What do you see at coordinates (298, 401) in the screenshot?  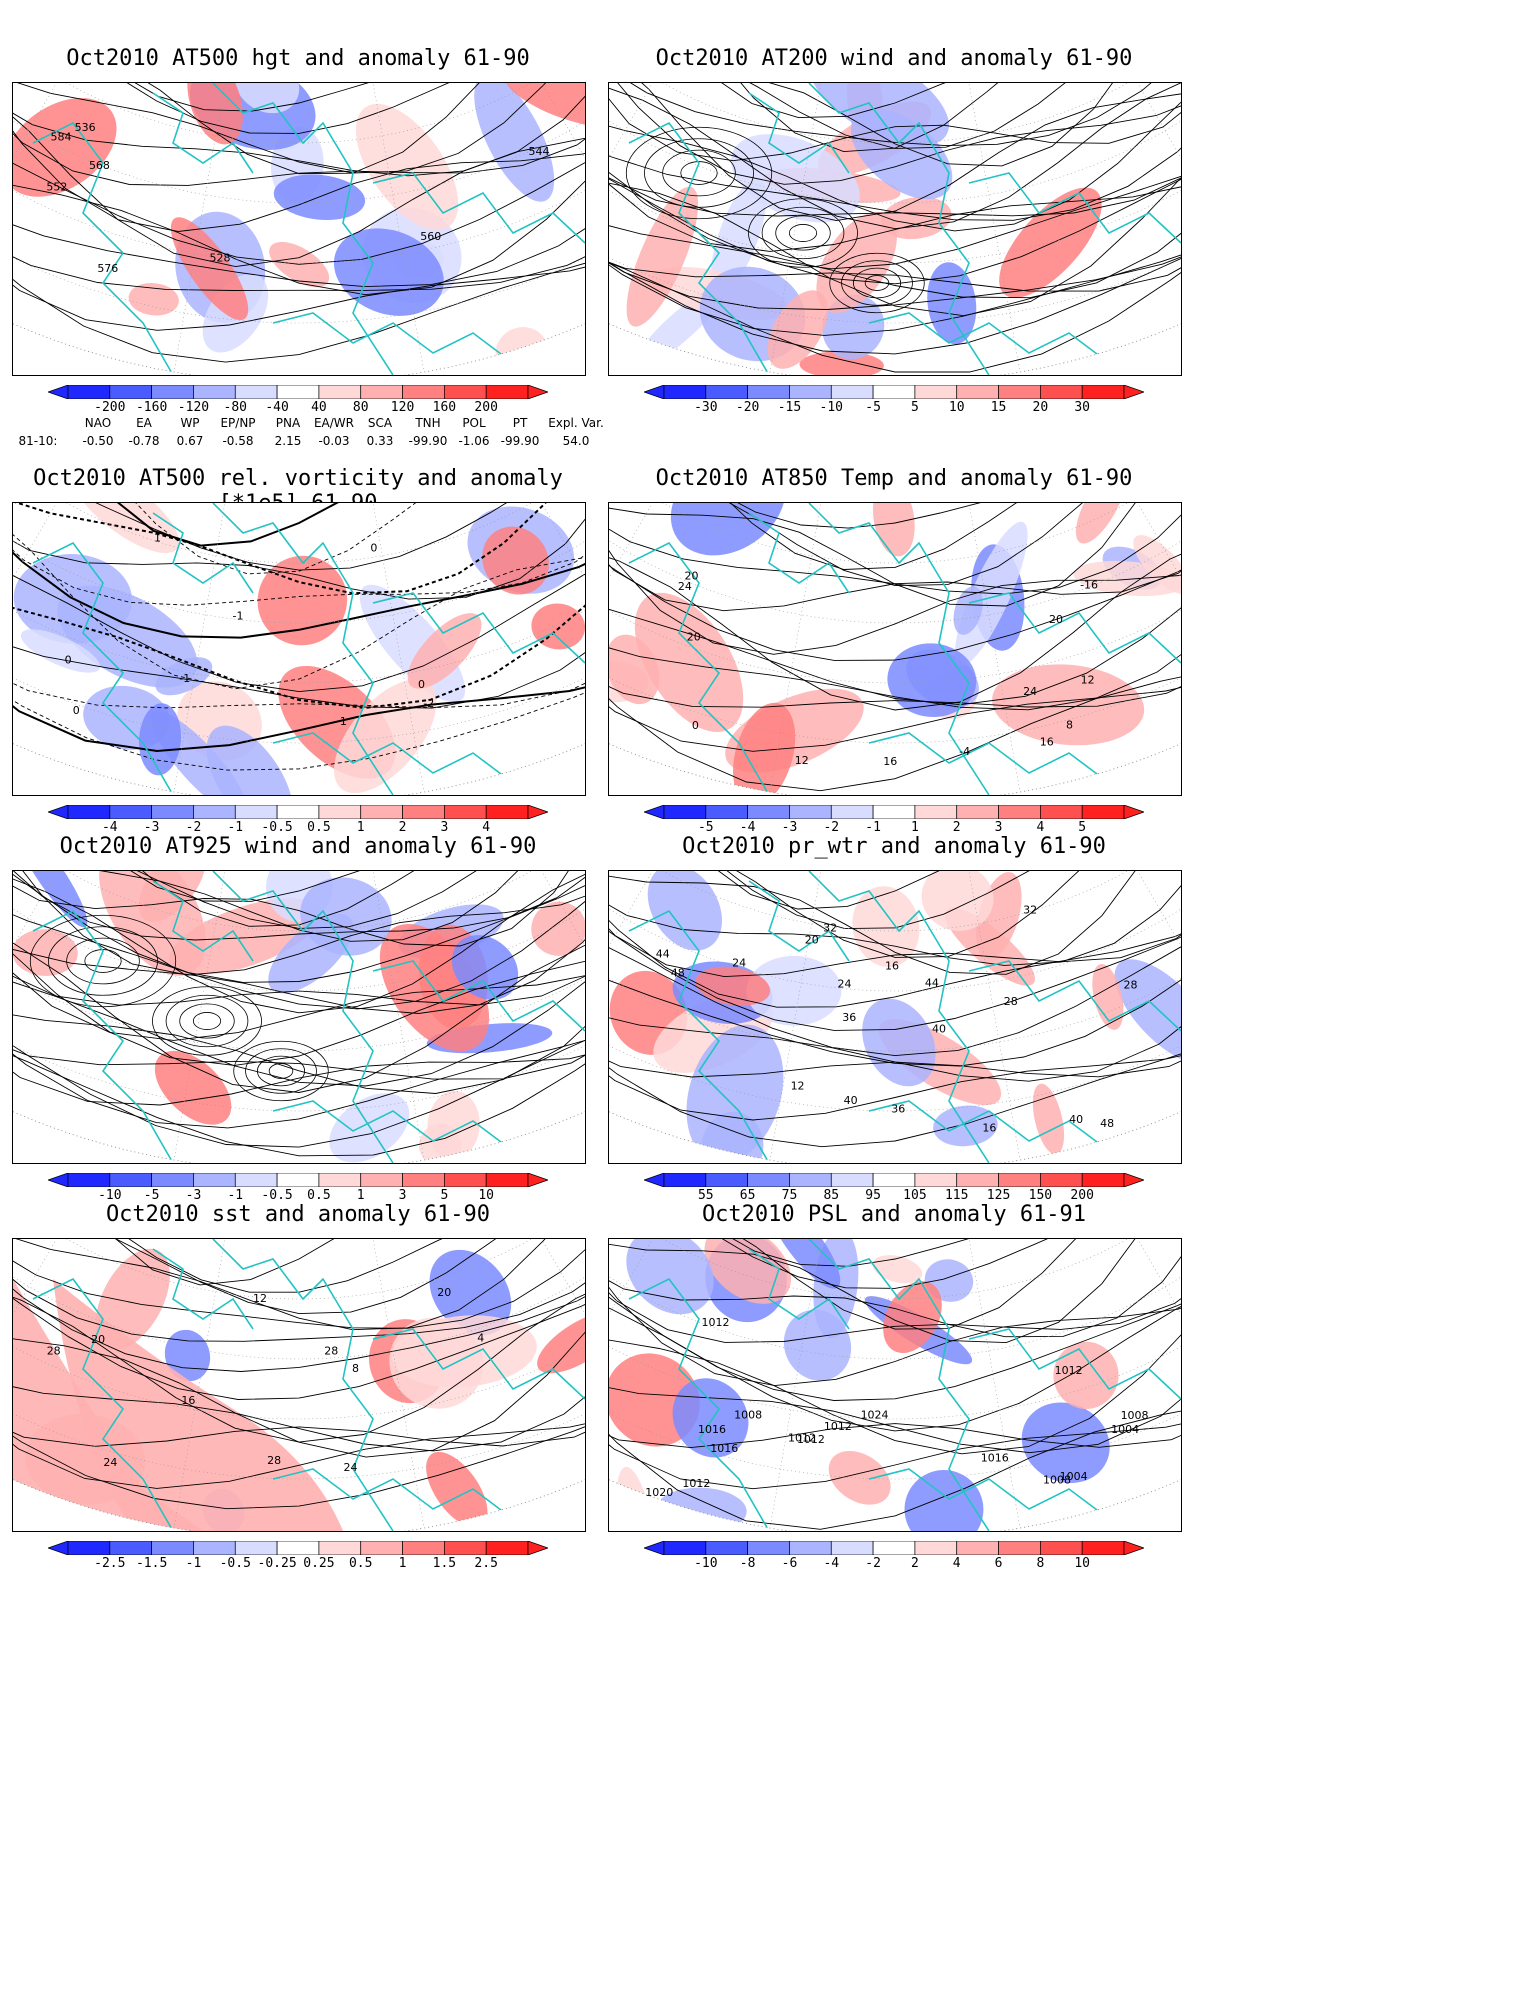 I see `colorbar: -200 -160 -120 -80 -40 40 80 120 160 200` at bounding box center [298, 401].